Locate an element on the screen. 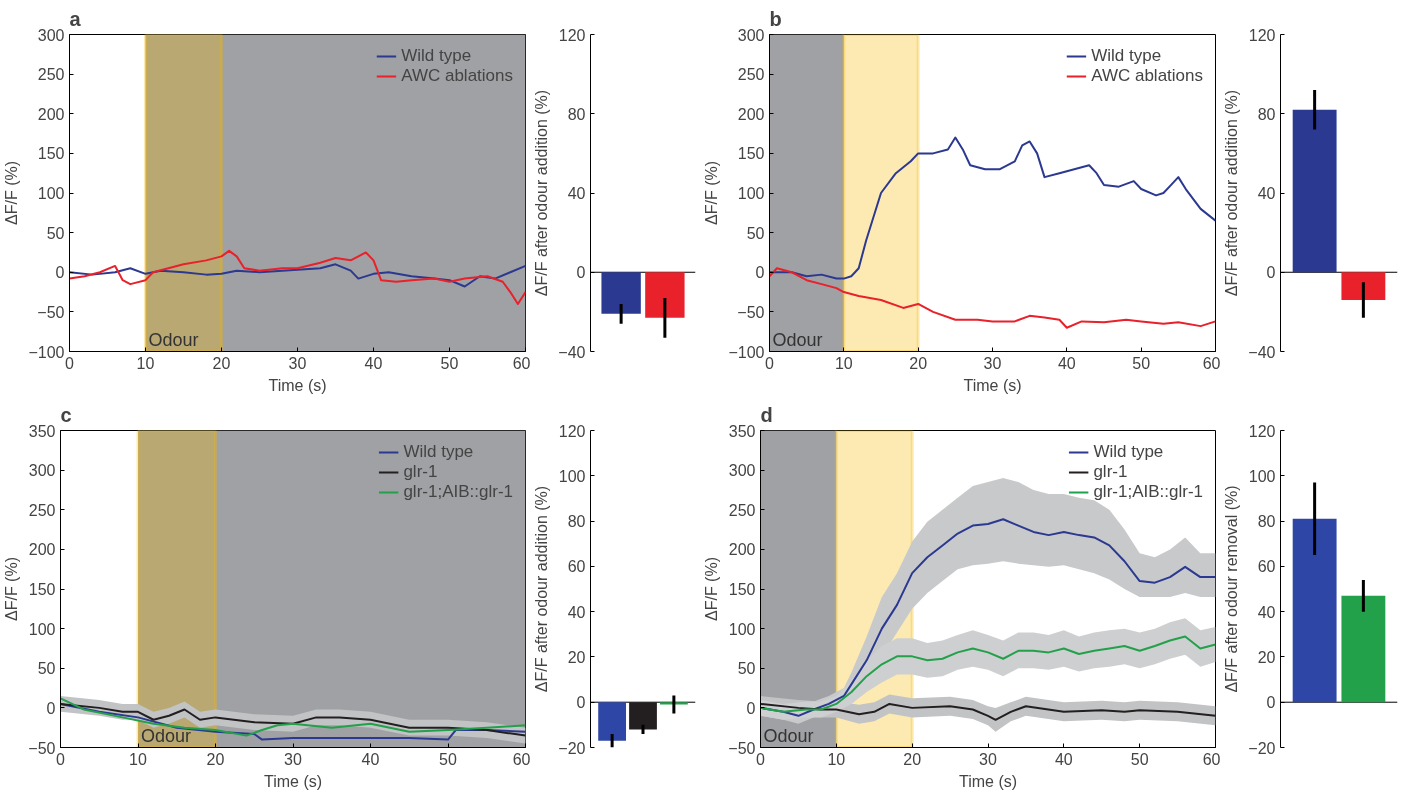  y-tick-label: 350 is located at coordinates (742, 431).